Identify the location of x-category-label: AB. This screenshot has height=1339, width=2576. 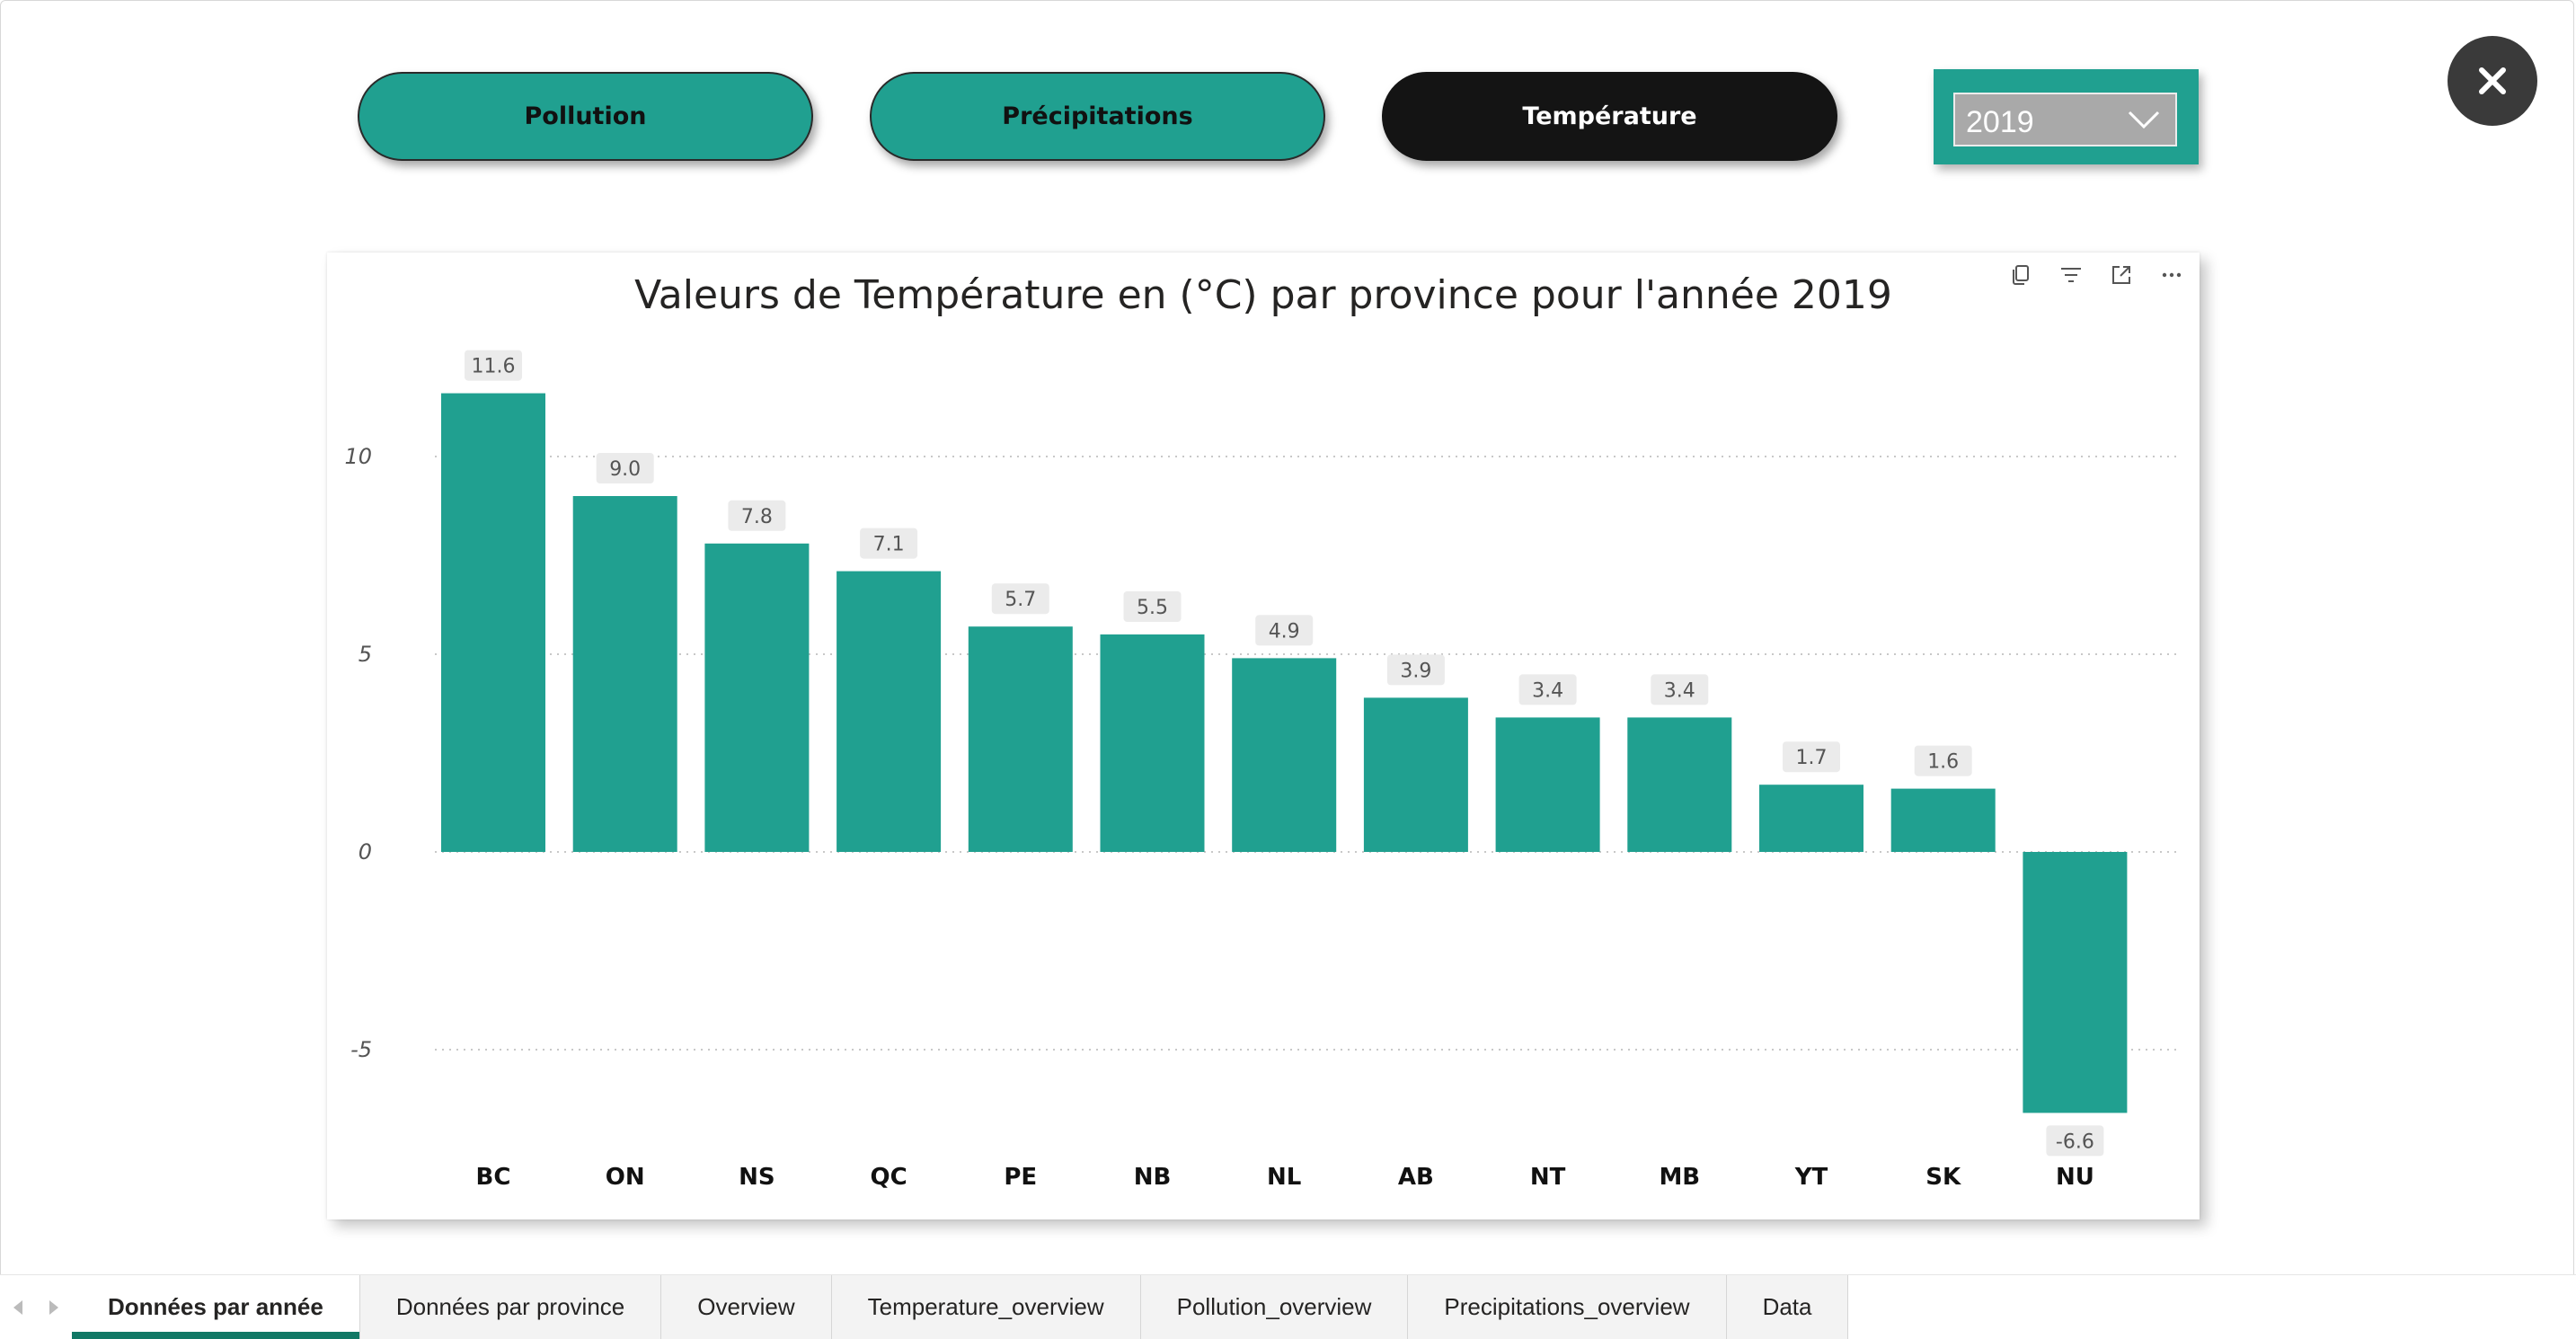
(1416, 1178).